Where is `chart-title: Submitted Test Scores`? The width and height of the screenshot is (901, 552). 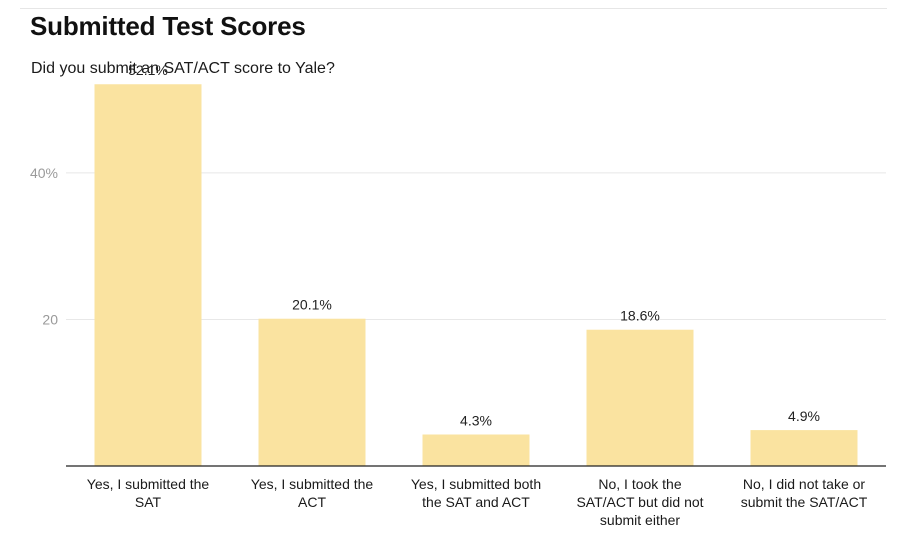 chart-title: Submitted Test Scores is located at coordinates (168, 26).